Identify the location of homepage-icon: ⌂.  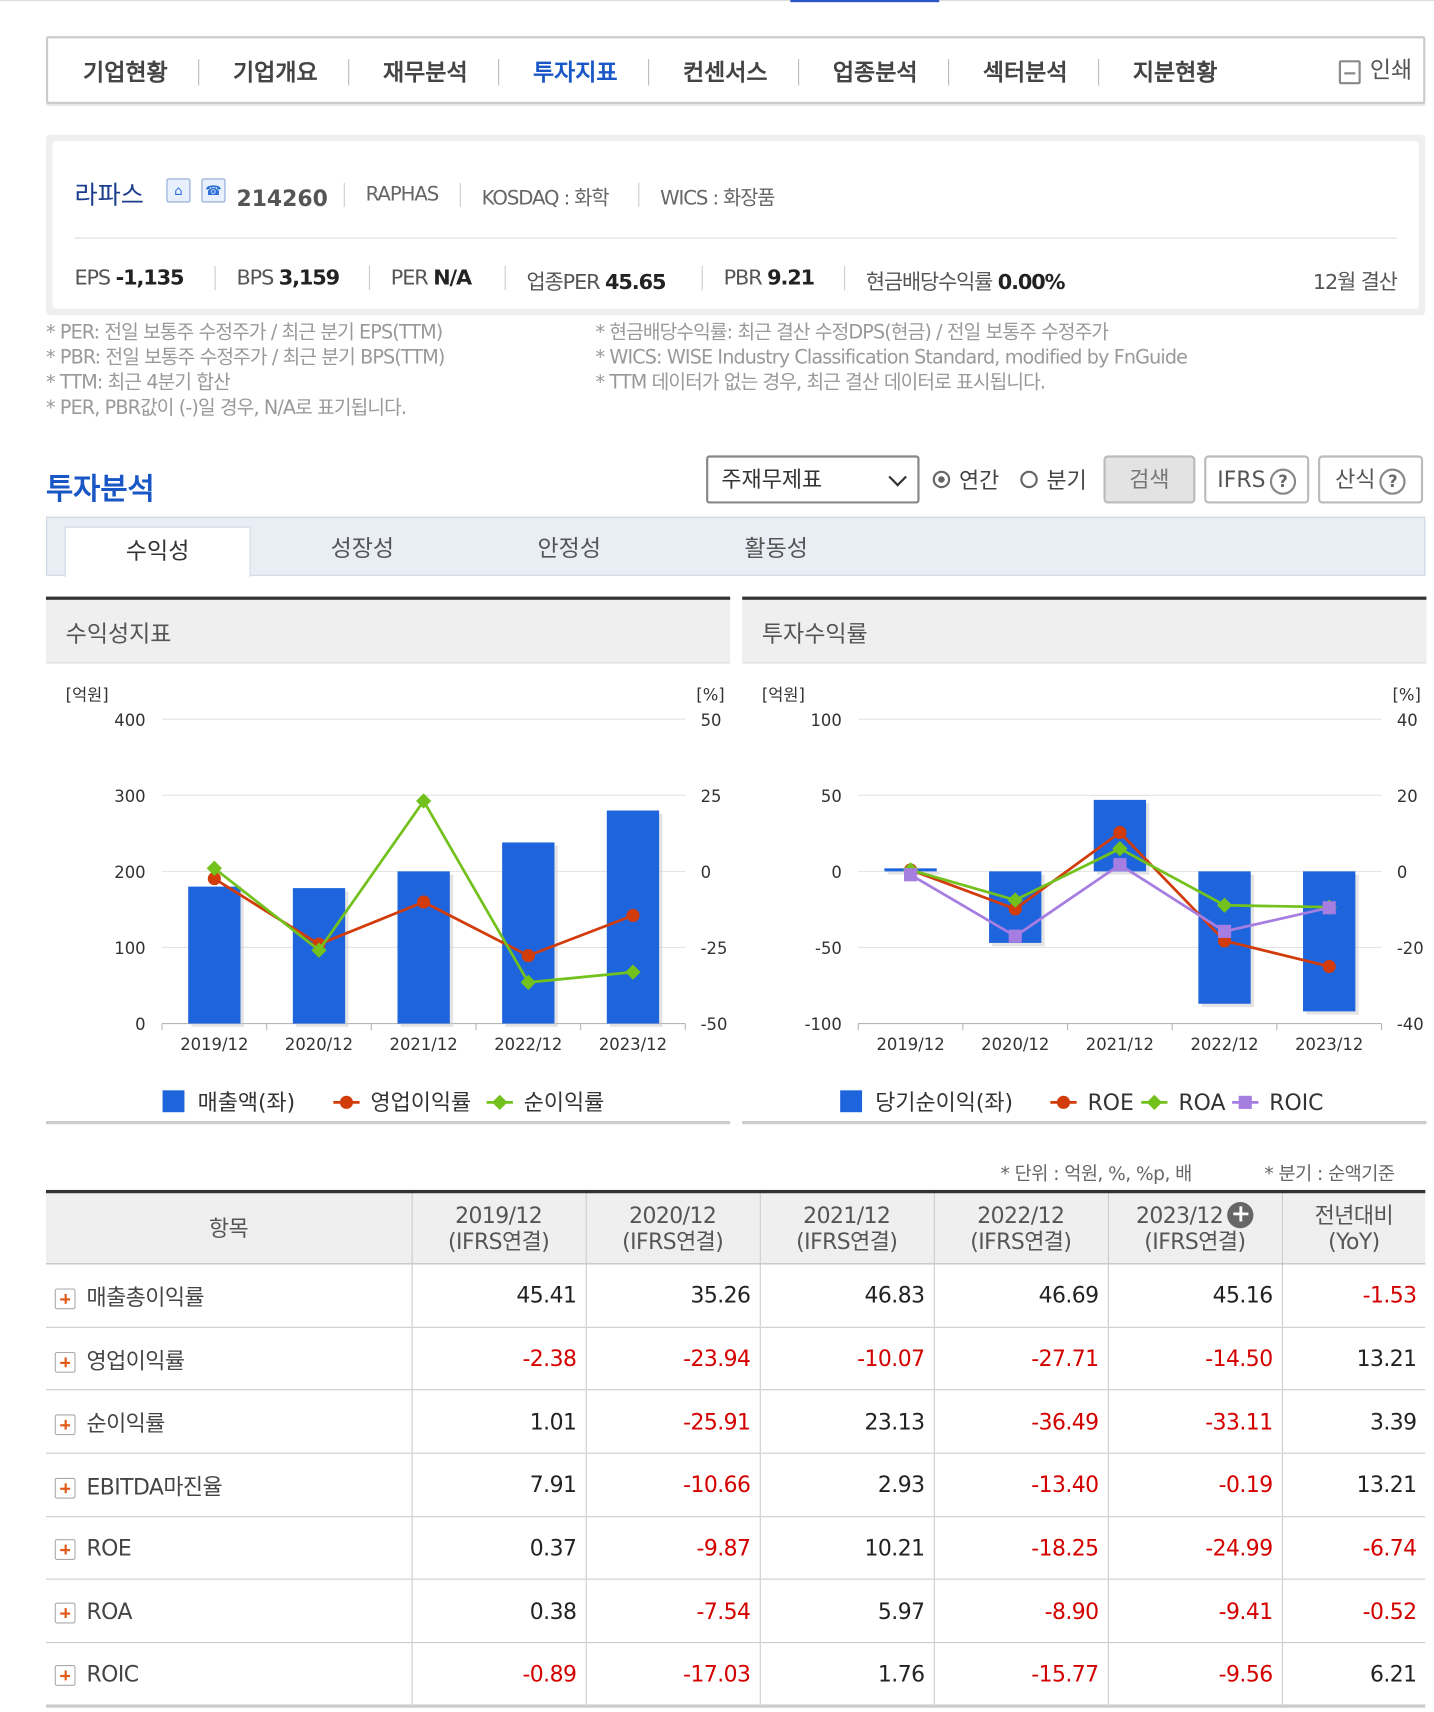
(178, 190).